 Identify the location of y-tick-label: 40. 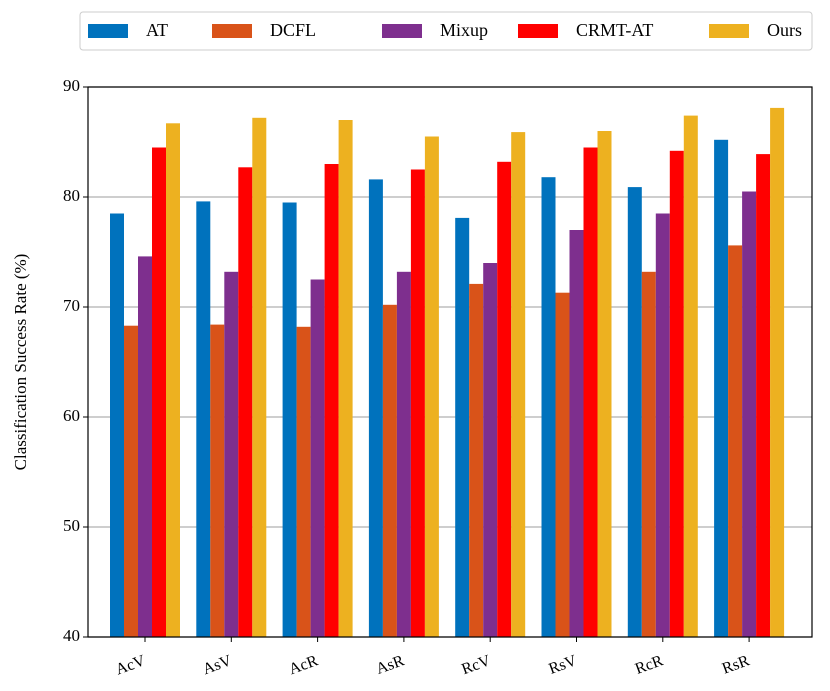
(71, 635).